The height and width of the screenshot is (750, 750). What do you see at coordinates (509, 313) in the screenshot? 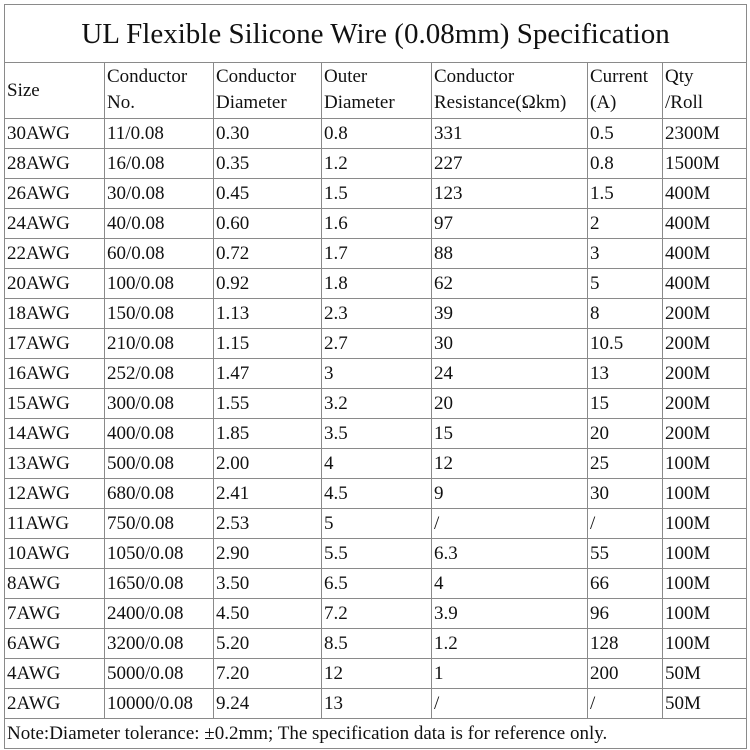
I see `cell: 39` at bounding box center [509, 313].